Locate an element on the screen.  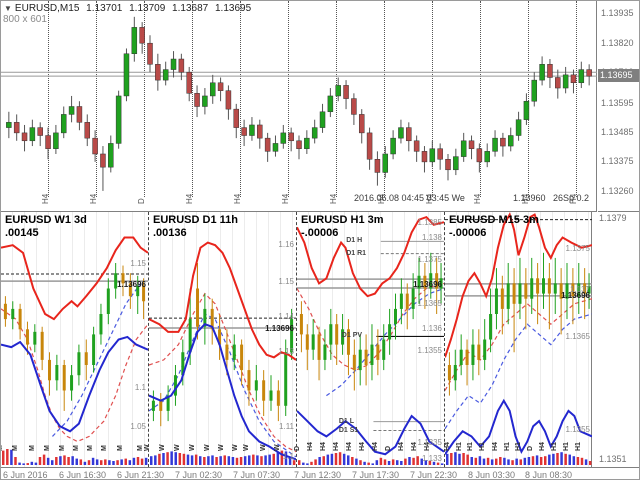
time-axis-label: 6 Jun 16:30 is located at coordinates (83, 475).